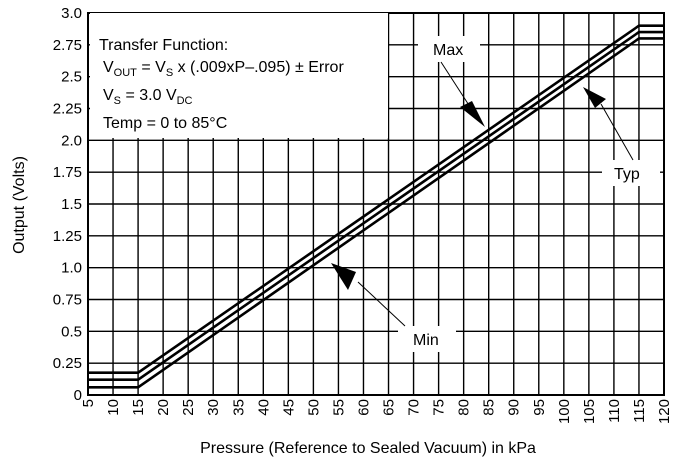  Describe the element at coordinates (263, 407) in the screenshot. I see `x-tick-label: 40` at that location.